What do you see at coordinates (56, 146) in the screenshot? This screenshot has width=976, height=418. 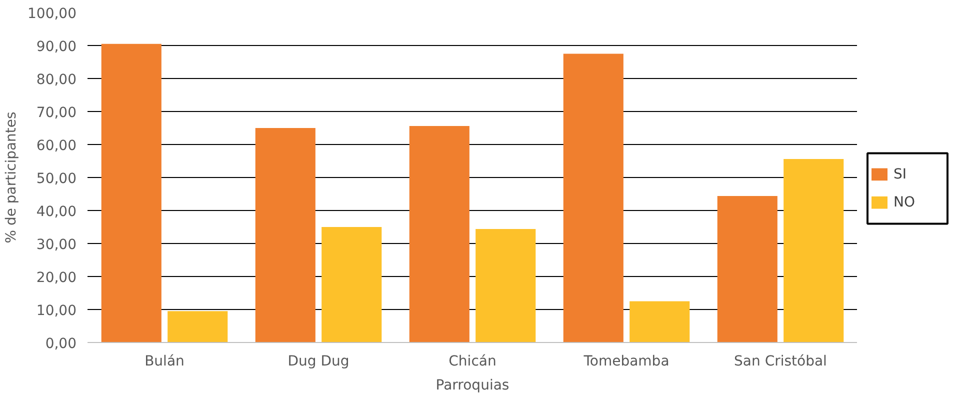 I see `y-tick-label: 60,00` at bounding box center [56, 146].